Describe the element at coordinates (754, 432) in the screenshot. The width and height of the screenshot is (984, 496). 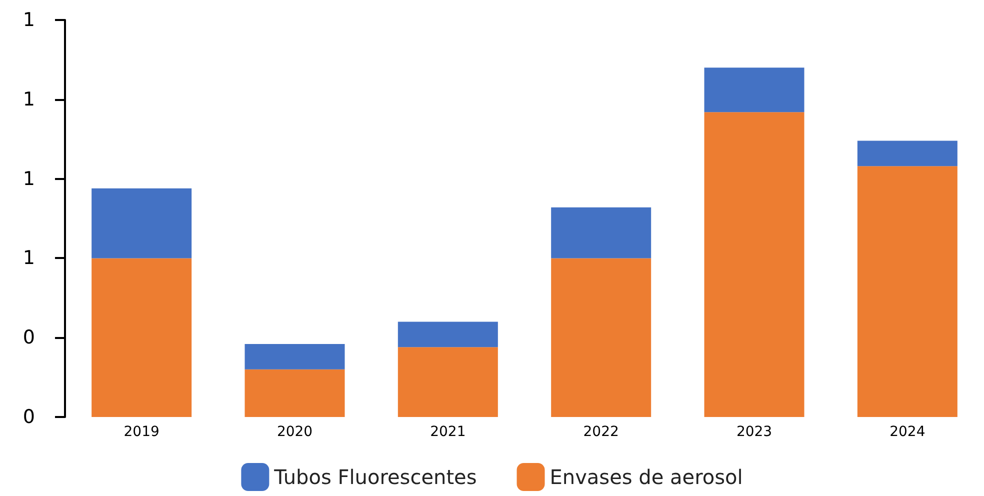
I see `x-tick-label: 2023` at that location.